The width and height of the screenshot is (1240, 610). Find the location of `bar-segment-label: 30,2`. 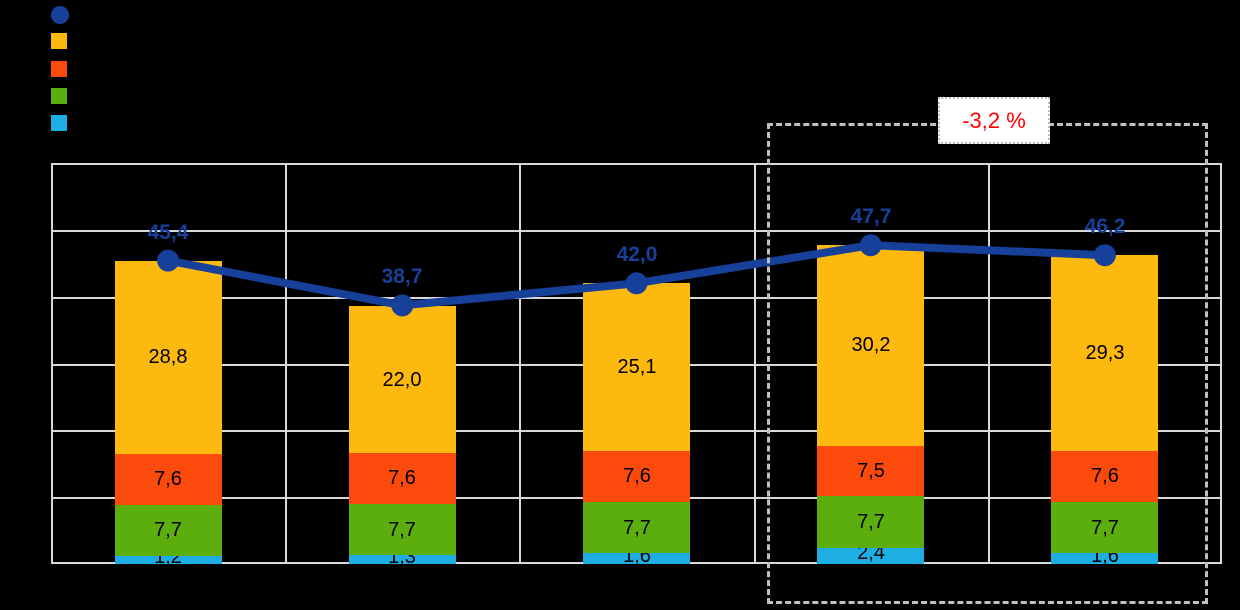

bar-segment-label: 30,2 is located at coordinates (871, 345).